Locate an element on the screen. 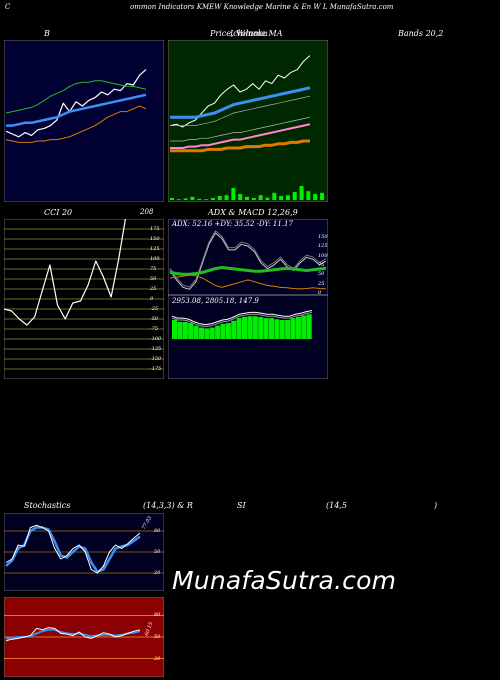 Image resolution: width=500 pixels, height=680 pixels. header-left: C is located at coordinates (8, 7).